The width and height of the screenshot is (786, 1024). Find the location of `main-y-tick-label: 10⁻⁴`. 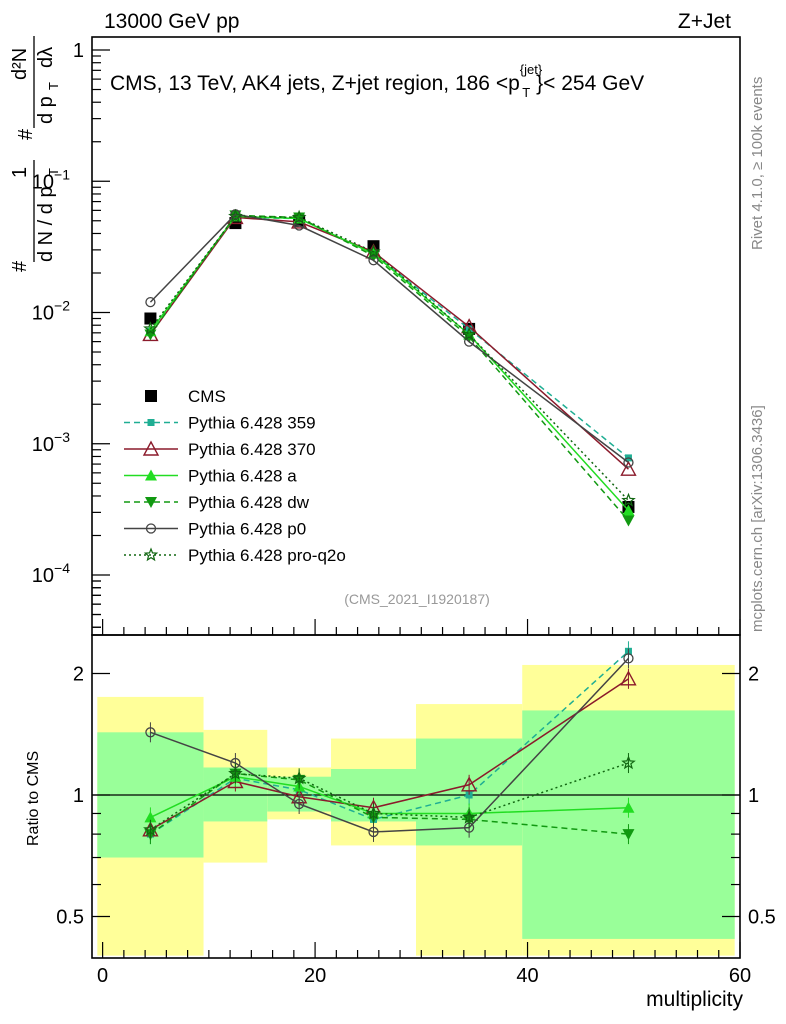

main-y-tick-label: 10⁻⁴ is located at coordinates (51, 573).